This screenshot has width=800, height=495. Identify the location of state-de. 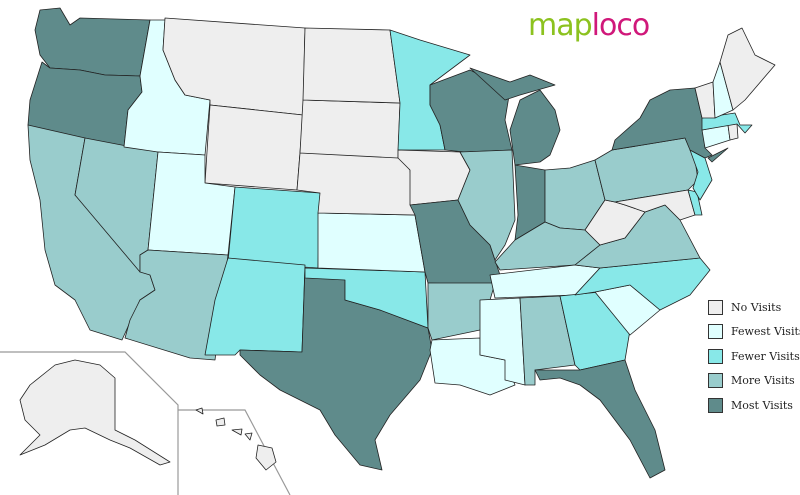
(695, 202).